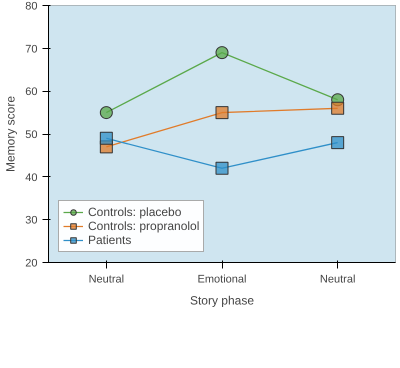  I want to click on y-tick-label: 60, so click(31, 92).